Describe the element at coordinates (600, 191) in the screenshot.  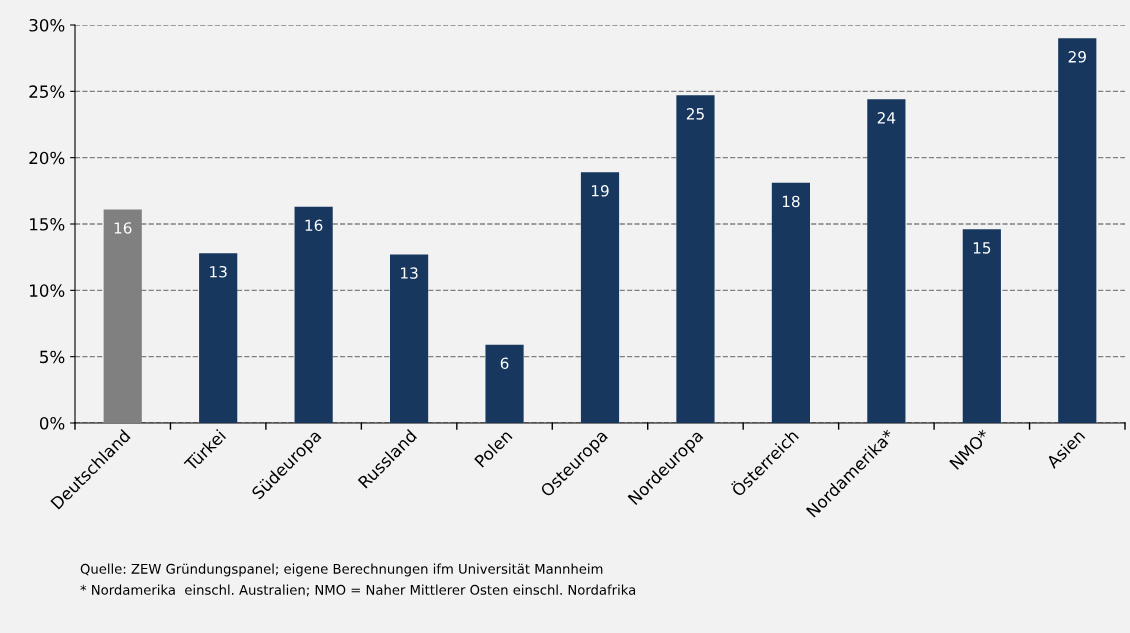
I see `data-label: 19` at that location.